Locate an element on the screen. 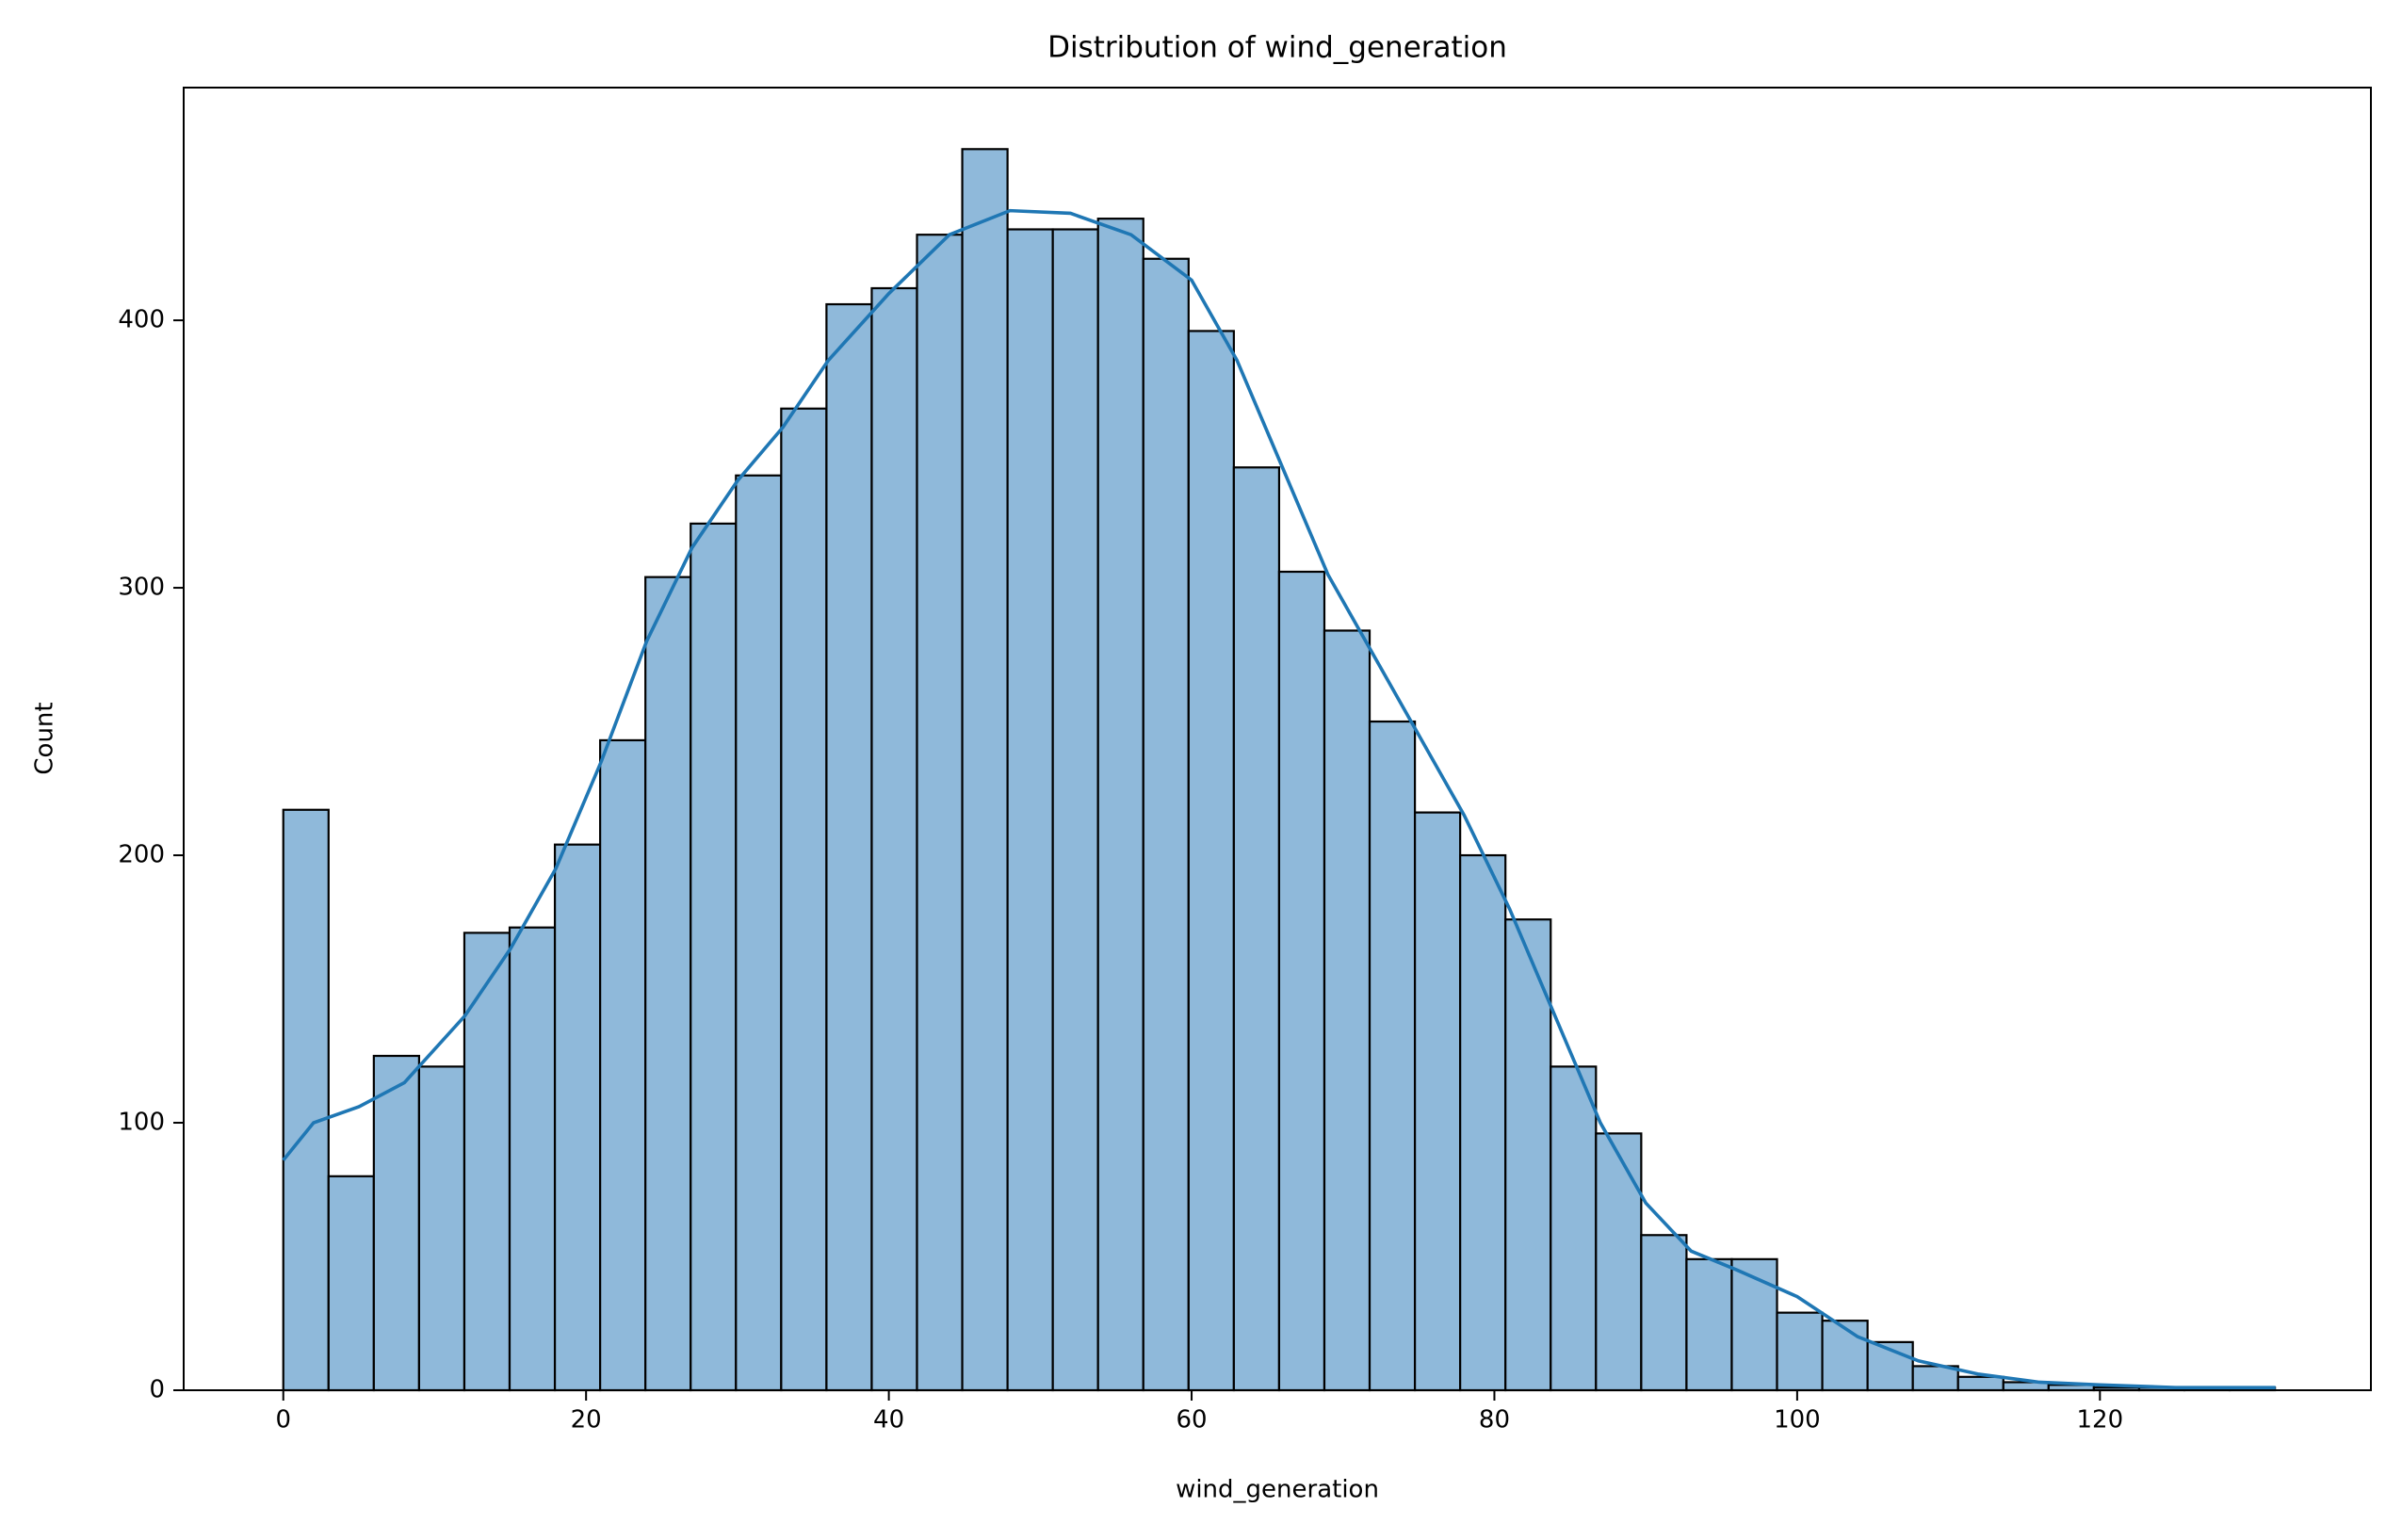 Image resolution: width=2402 pixels, height=1540 pixels. x-tick-label: 120 is located at coordinates (2100, 1421).